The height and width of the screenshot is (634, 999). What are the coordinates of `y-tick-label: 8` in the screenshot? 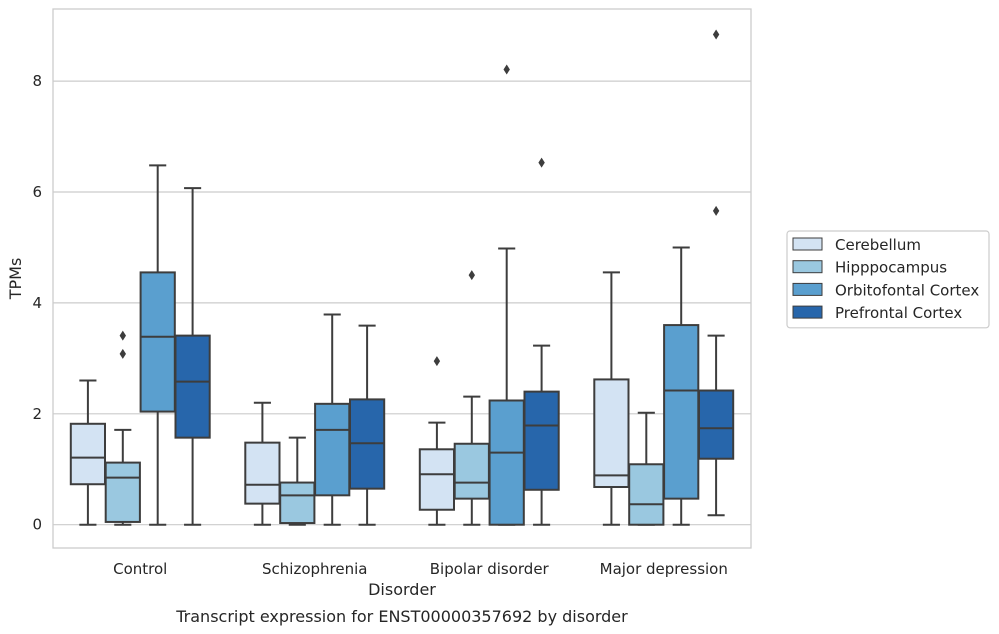 It's located at (37, 81).